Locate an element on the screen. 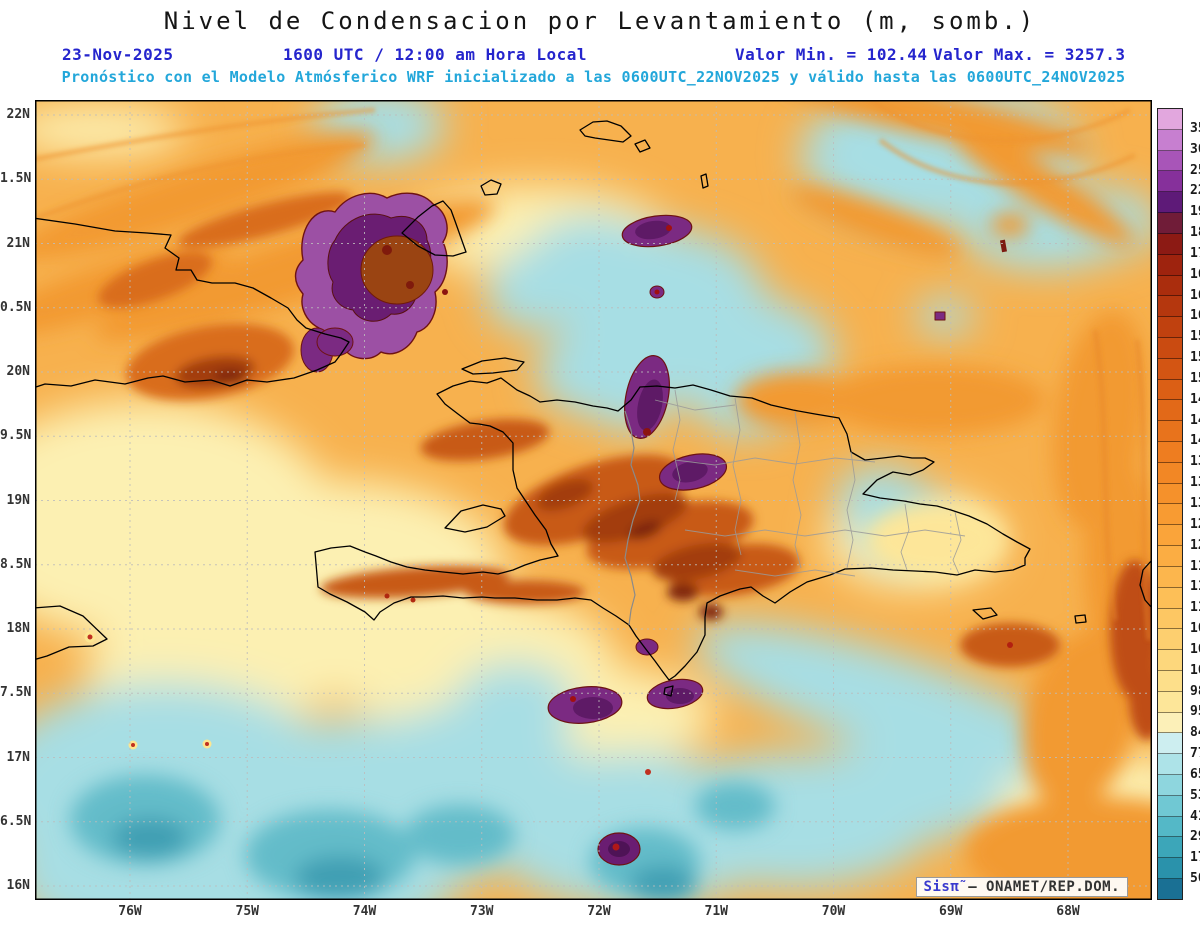 This screenshot has width=1200, height=927. y-tick-label: 20N is located at coordinates (18, 371).